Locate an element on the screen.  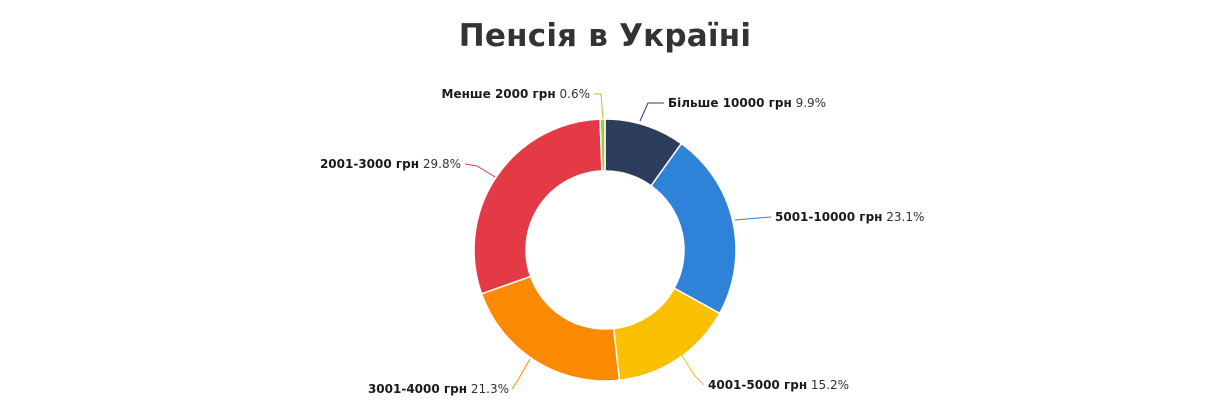
data-label-0: Більше 10000 грн 9.9% is located at coordinates (747, 103).